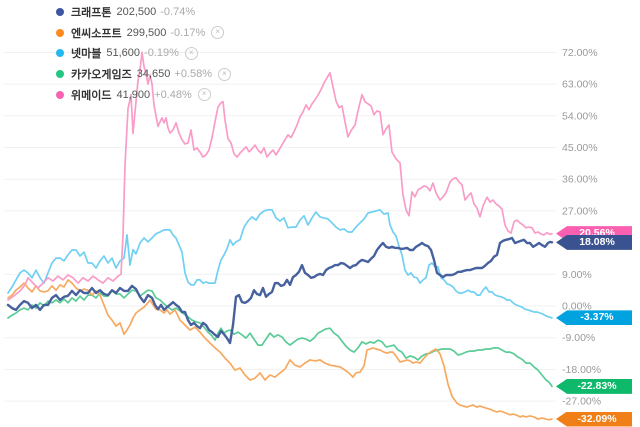 The height and width of the screenshot is (427, 640). Describe the element at coordinates (594, 242) in the screenshot. I see `value-badge-krafton: 18.08%` at that location.